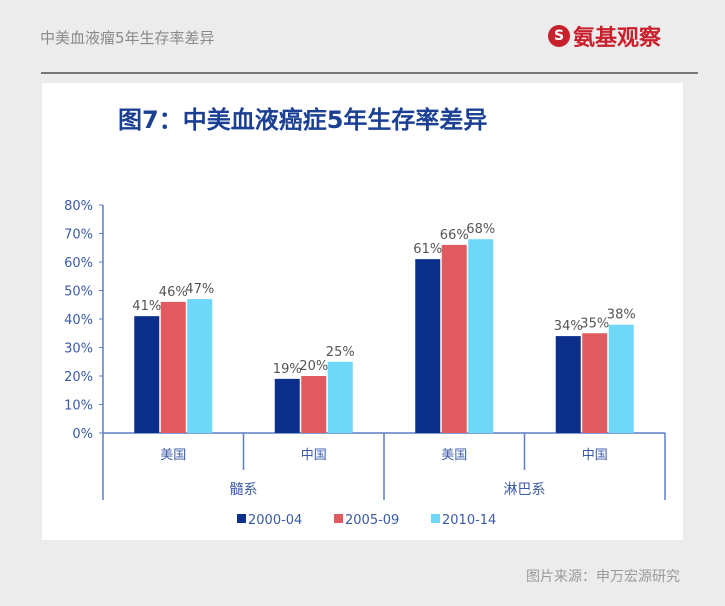 This screenshot has width=725, height=606. Describe the element at coordinates (454, 235) in the screenshot. I see `data-label: 66%` at that location.